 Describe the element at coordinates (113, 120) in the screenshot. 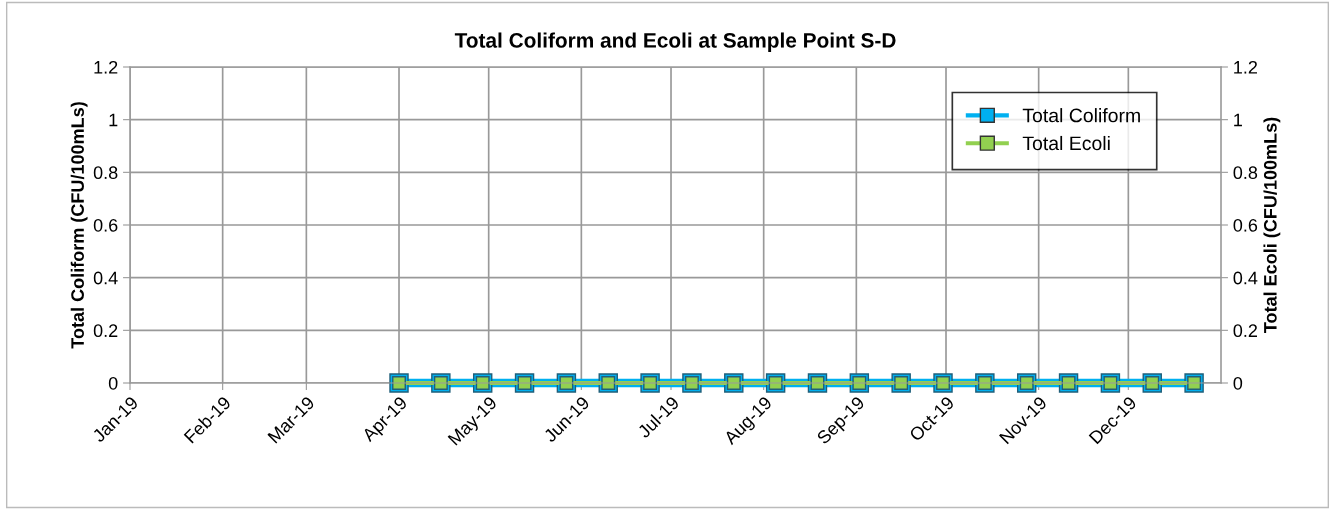

I see `y-tick-label: 1` at that location.